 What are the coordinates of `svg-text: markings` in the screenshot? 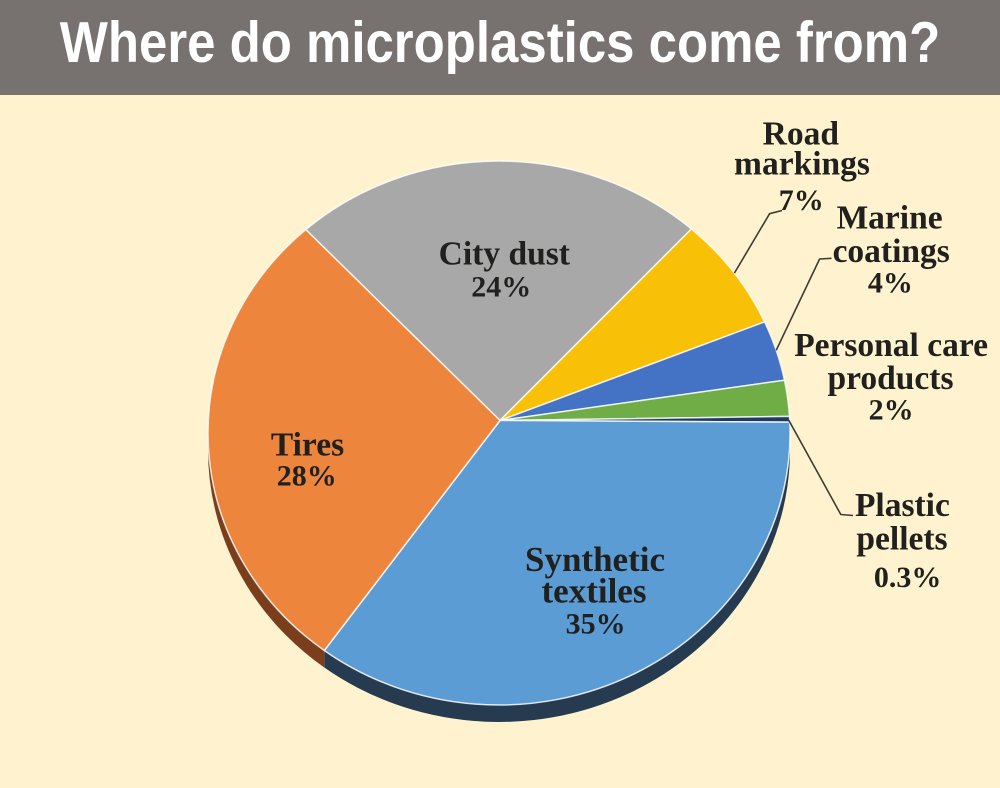 It's located at (802, 164).